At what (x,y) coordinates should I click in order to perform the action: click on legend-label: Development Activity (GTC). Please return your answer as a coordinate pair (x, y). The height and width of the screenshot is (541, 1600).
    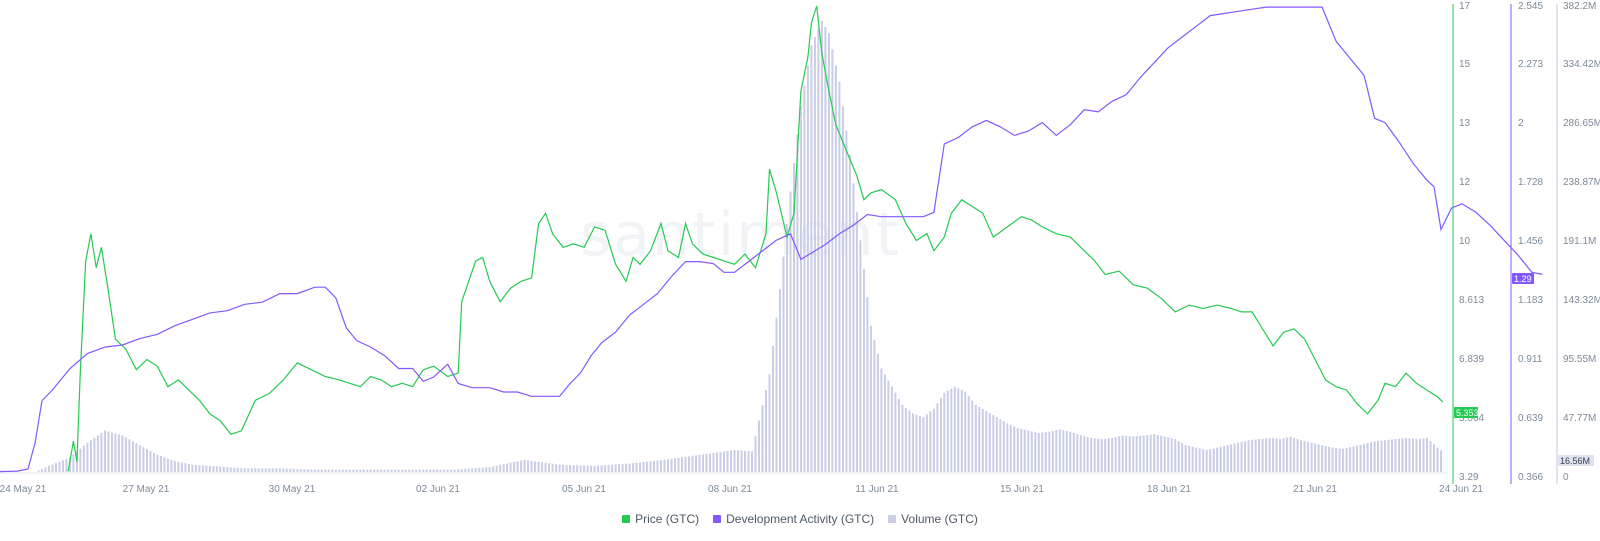
    Looking at the image, I should click on (800, 519).